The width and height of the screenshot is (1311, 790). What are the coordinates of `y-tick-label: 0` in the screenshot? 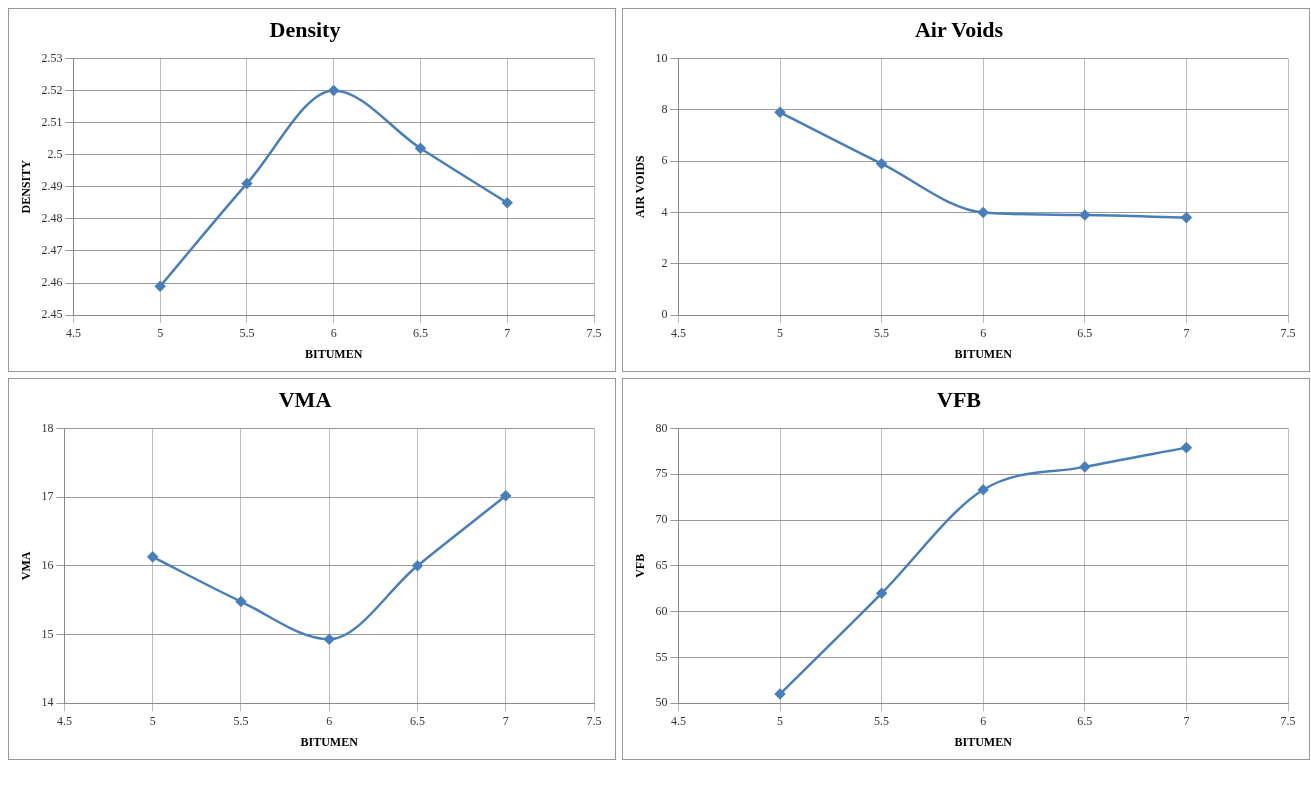 It's located at (664, 314).